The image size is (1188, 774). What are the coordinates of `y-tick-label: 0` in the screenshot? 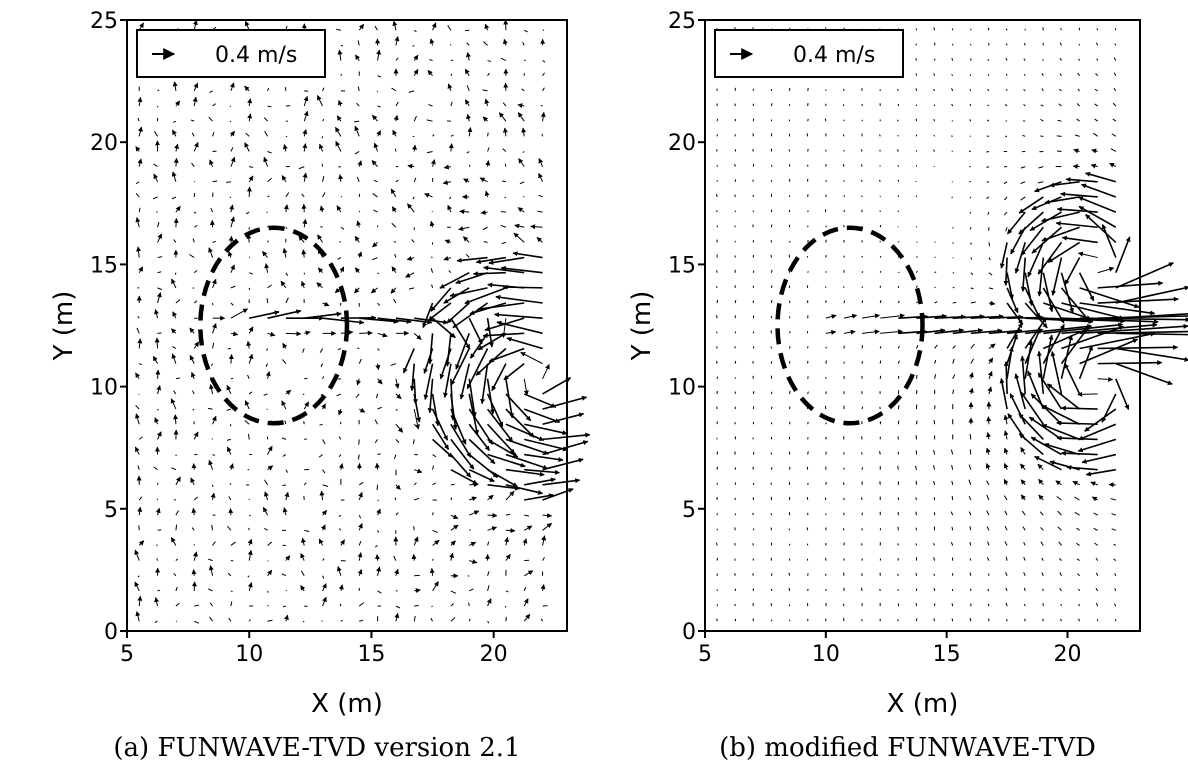 It's located at (111, 632).